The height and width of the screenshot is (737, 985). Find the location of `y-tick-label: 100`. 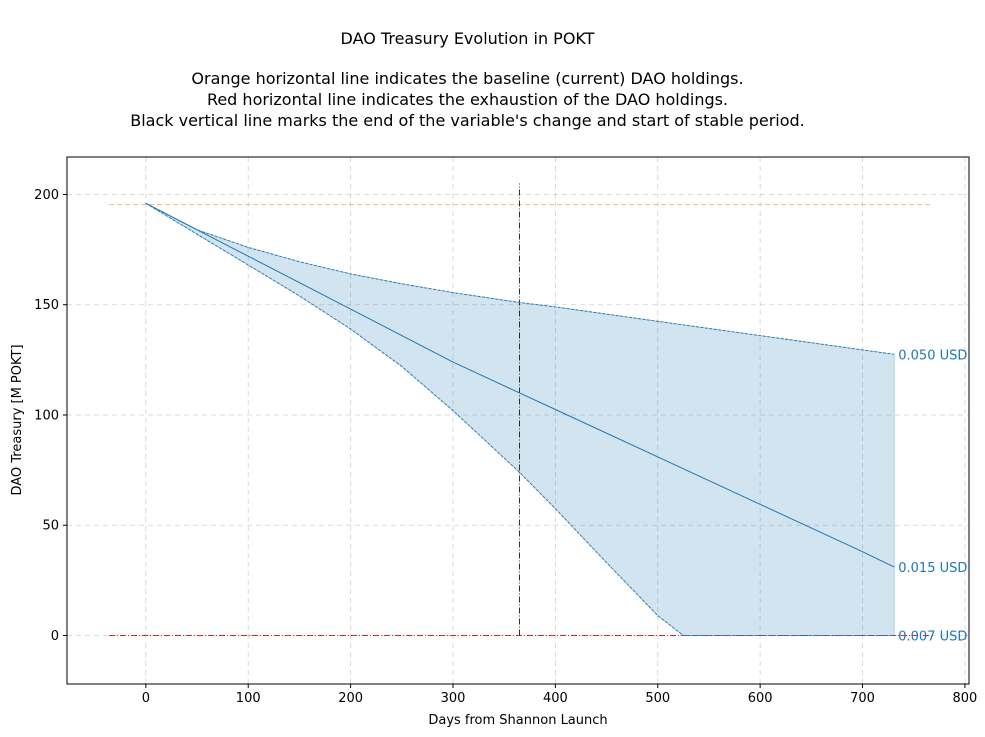

y-tick-label: 100 is located at coordinates (46, 415).